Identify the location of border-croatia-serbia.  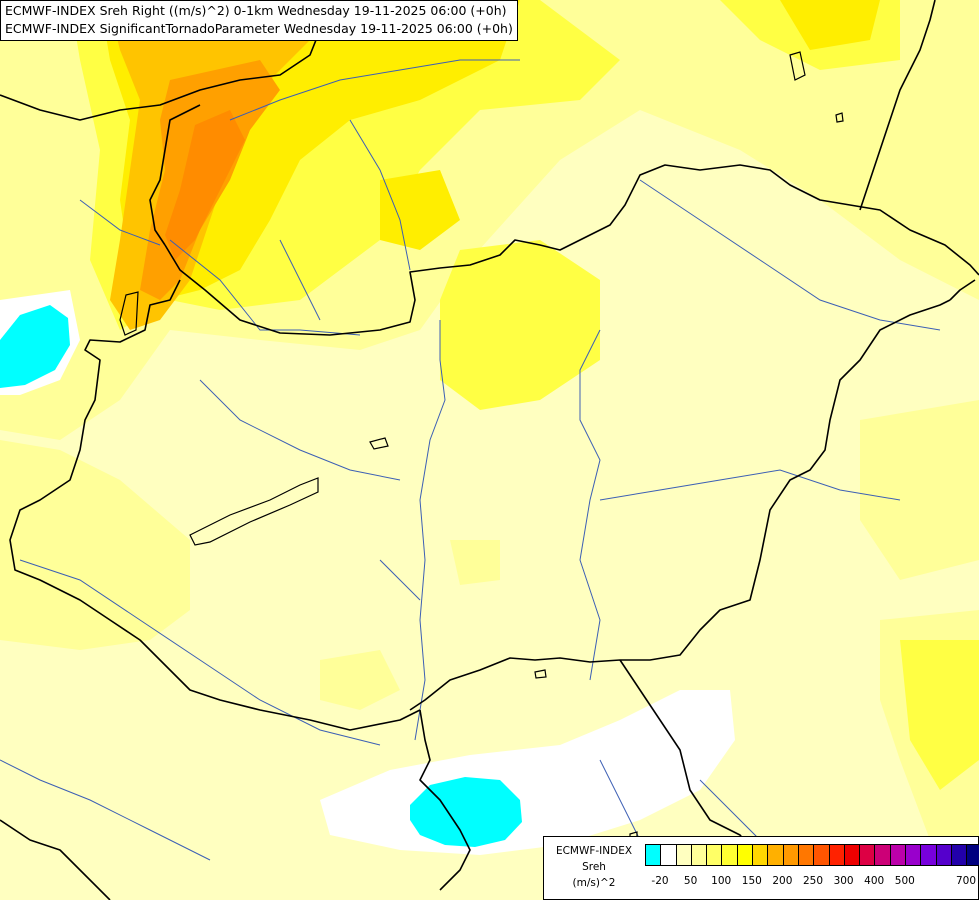
(445, 800).